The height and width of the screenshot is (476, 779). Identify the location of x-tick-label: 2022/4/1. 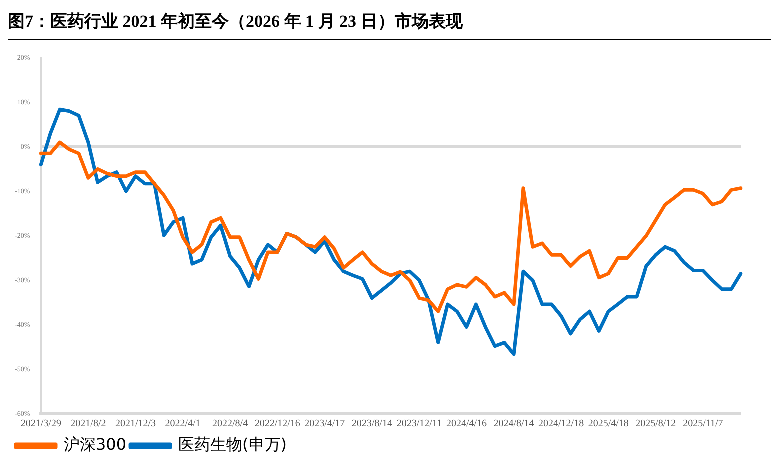
(183, 424).